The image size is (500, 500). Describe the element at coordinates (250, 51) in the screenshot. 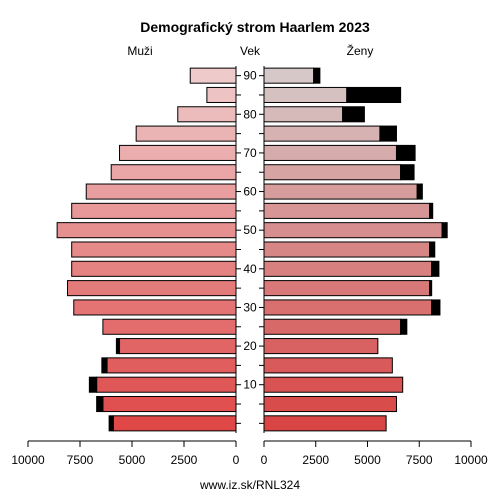

I see `age-axis-label: Vek` at that location.